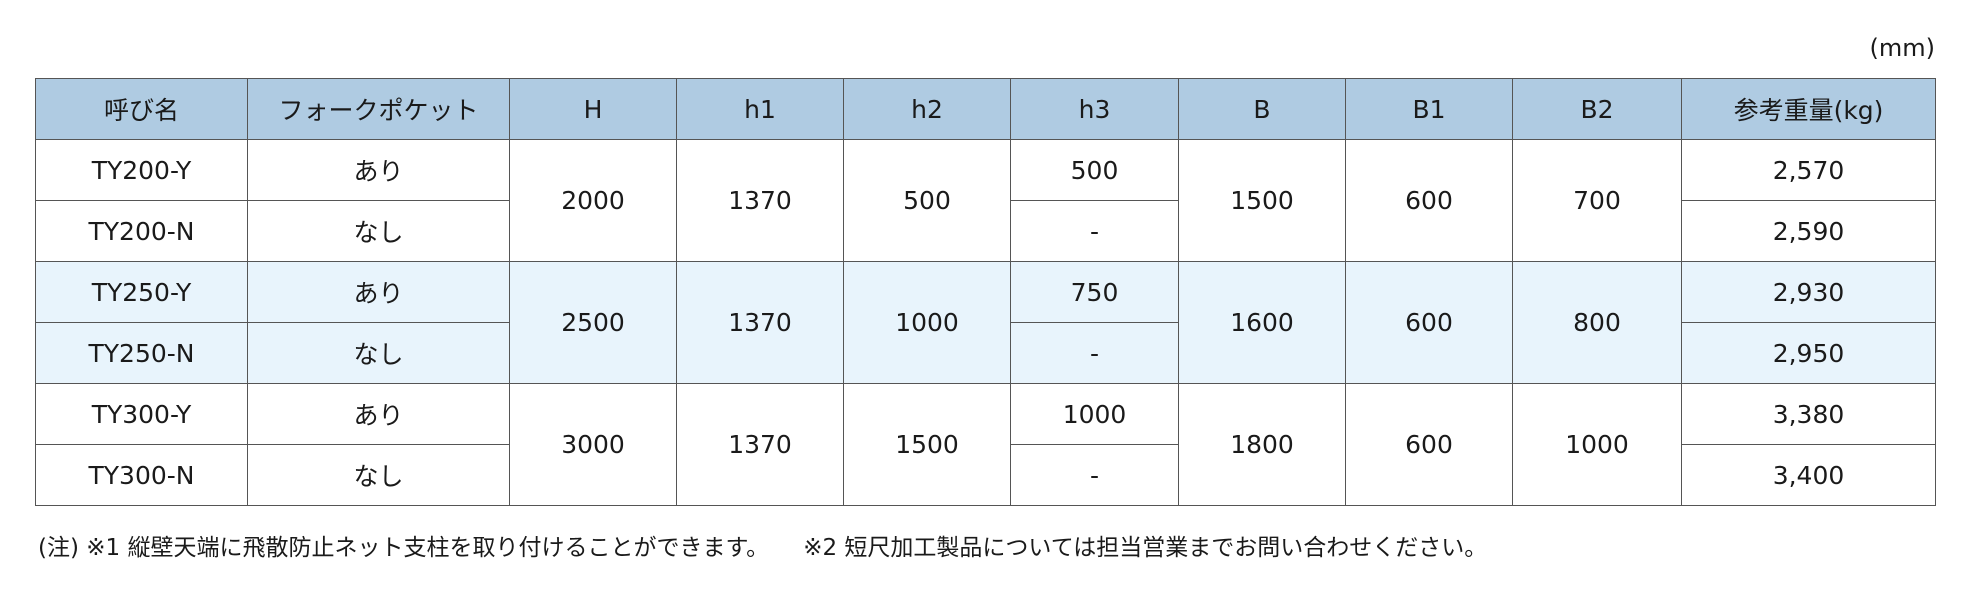  Describe the element at coordinates (1597, 109) in the screenshot. I see `col-header-B2: B2` at that location.